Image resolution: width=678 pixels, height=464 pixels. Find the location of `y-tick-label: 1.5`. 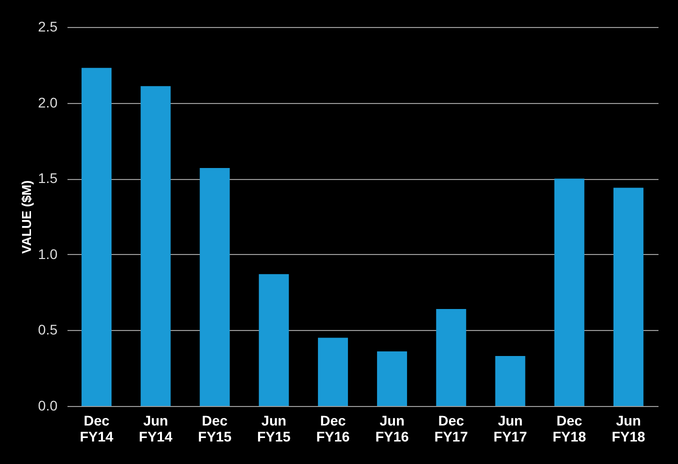

y-tick-label: 1.5 is located at coordinates (48, 178).